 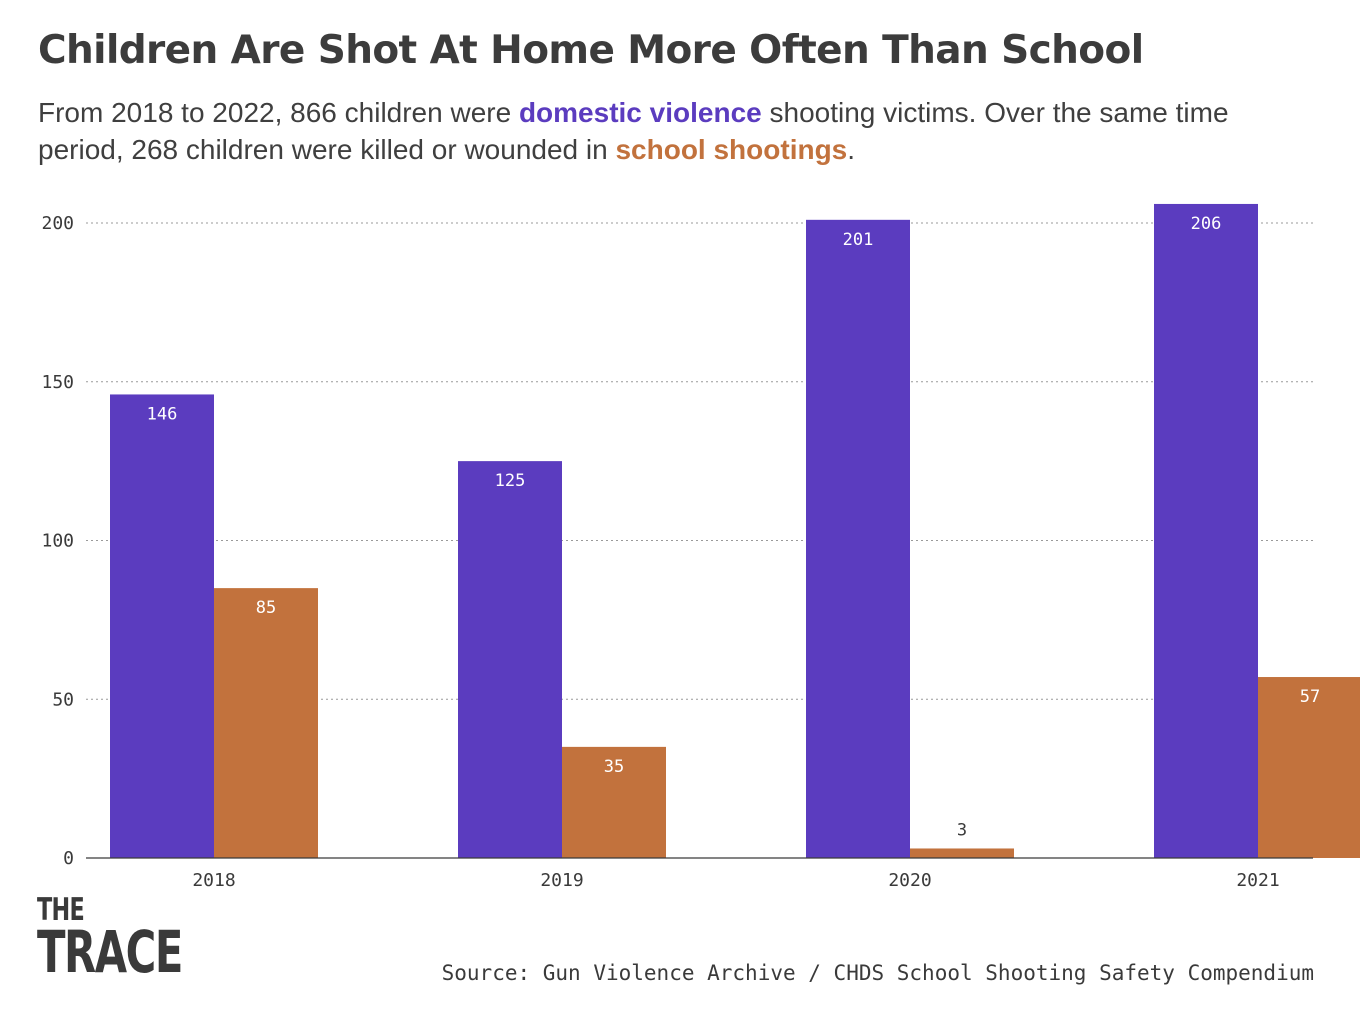 I want to click on value-label-school-shootings-2018: 85, so click(x=266, y=608).